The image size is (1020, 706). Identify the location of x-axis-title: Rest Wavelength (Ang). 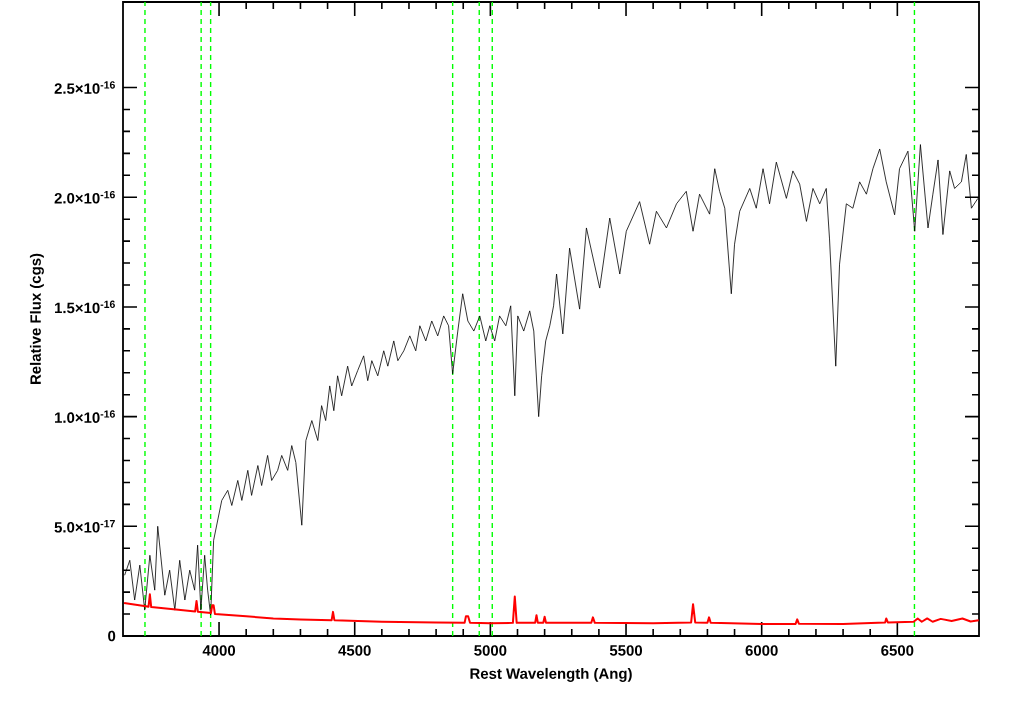
(551, 674).